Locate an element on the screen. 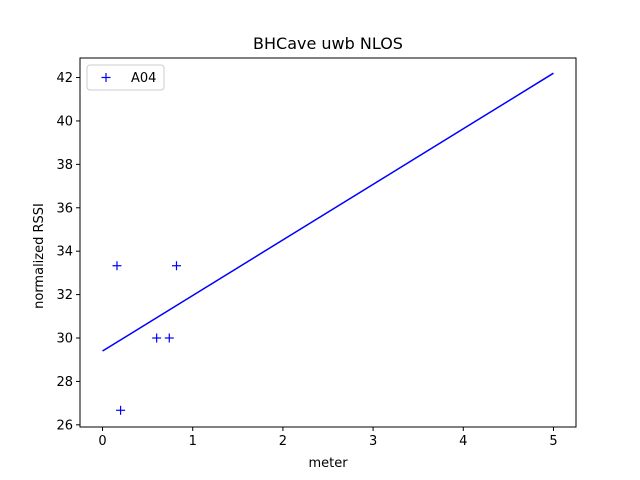 This screenshot has width=640, height=480. legend-box is located at coordinates (125, 77).